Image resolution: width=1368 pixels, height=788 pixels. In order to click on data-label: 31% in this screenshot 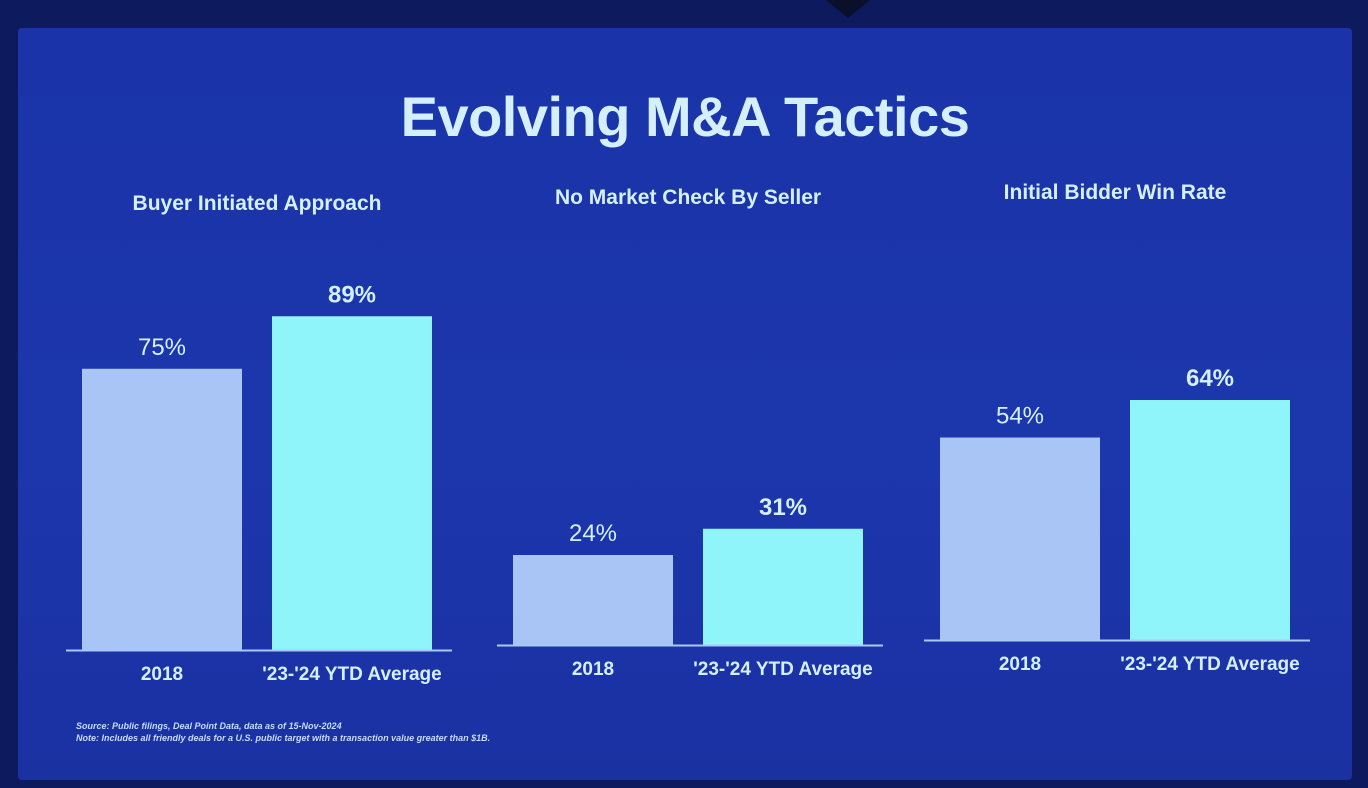, I will do `click(783, 507)`.